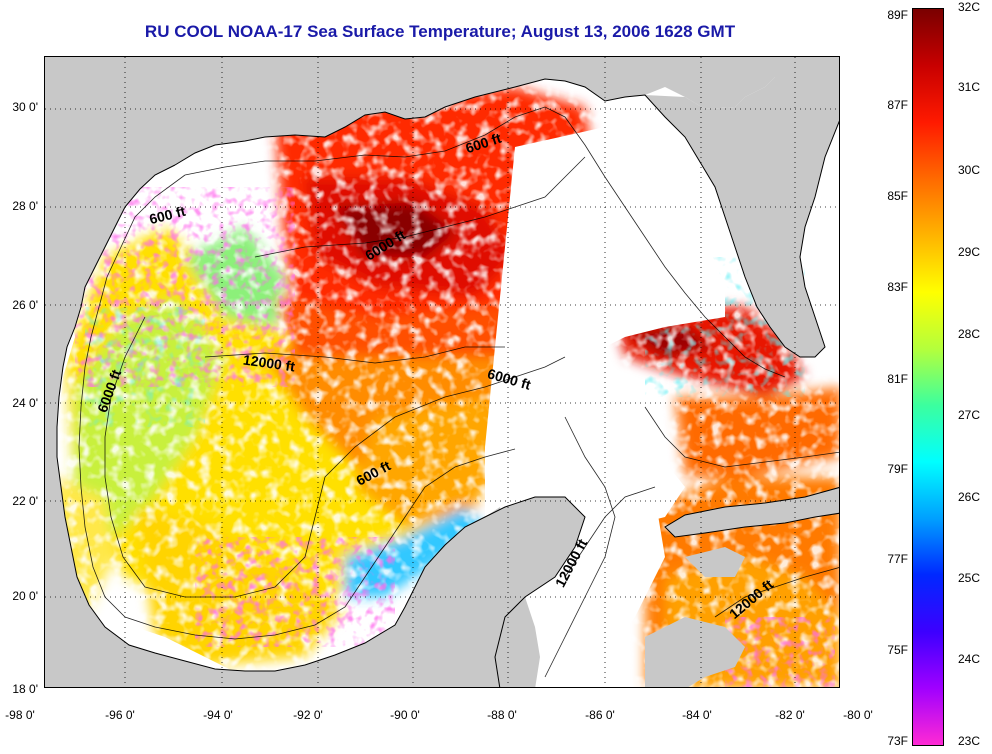 The width and height of the screenshot is (992, 754). What do you see at coordinates (969, 252) in the screenshot?
I see `colorbar-c-29: 29C` at bounding box center [969, 252].